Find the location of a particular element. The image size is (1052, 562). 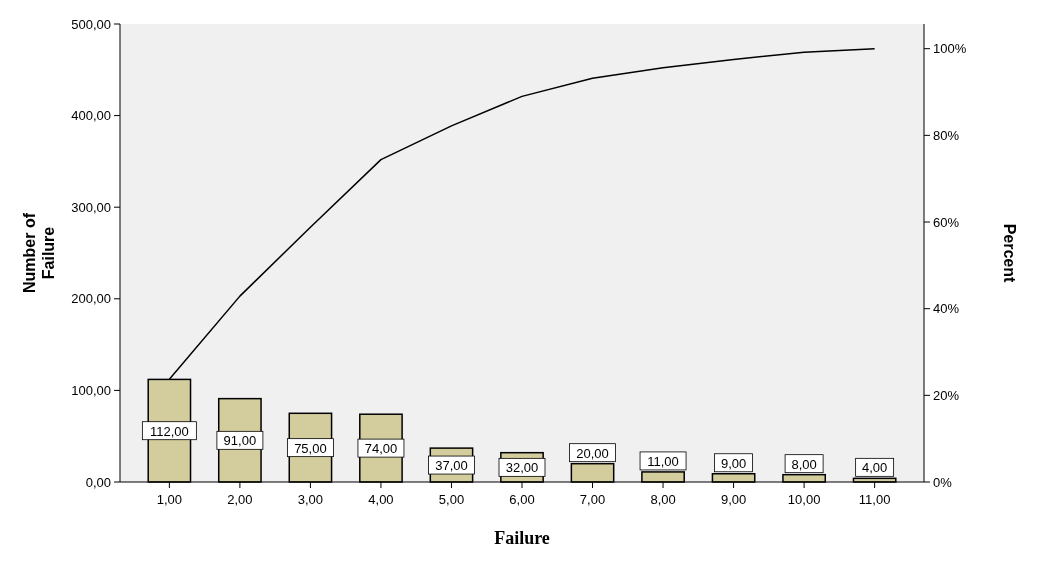

y-tick-label: 300,00 is located at coordinates (91, 207).